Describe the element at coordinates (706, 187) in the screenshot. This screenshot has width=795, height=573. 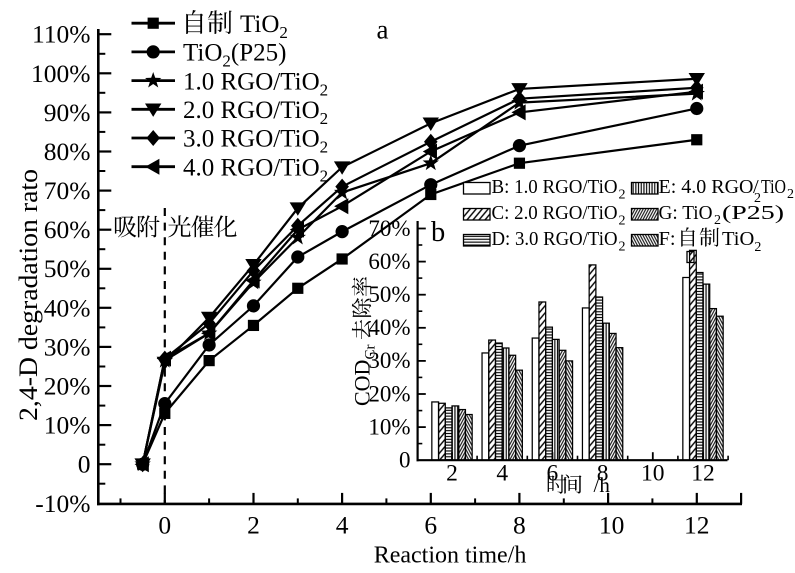
I see `svg-text: E: 4.0 RGO` at that location.